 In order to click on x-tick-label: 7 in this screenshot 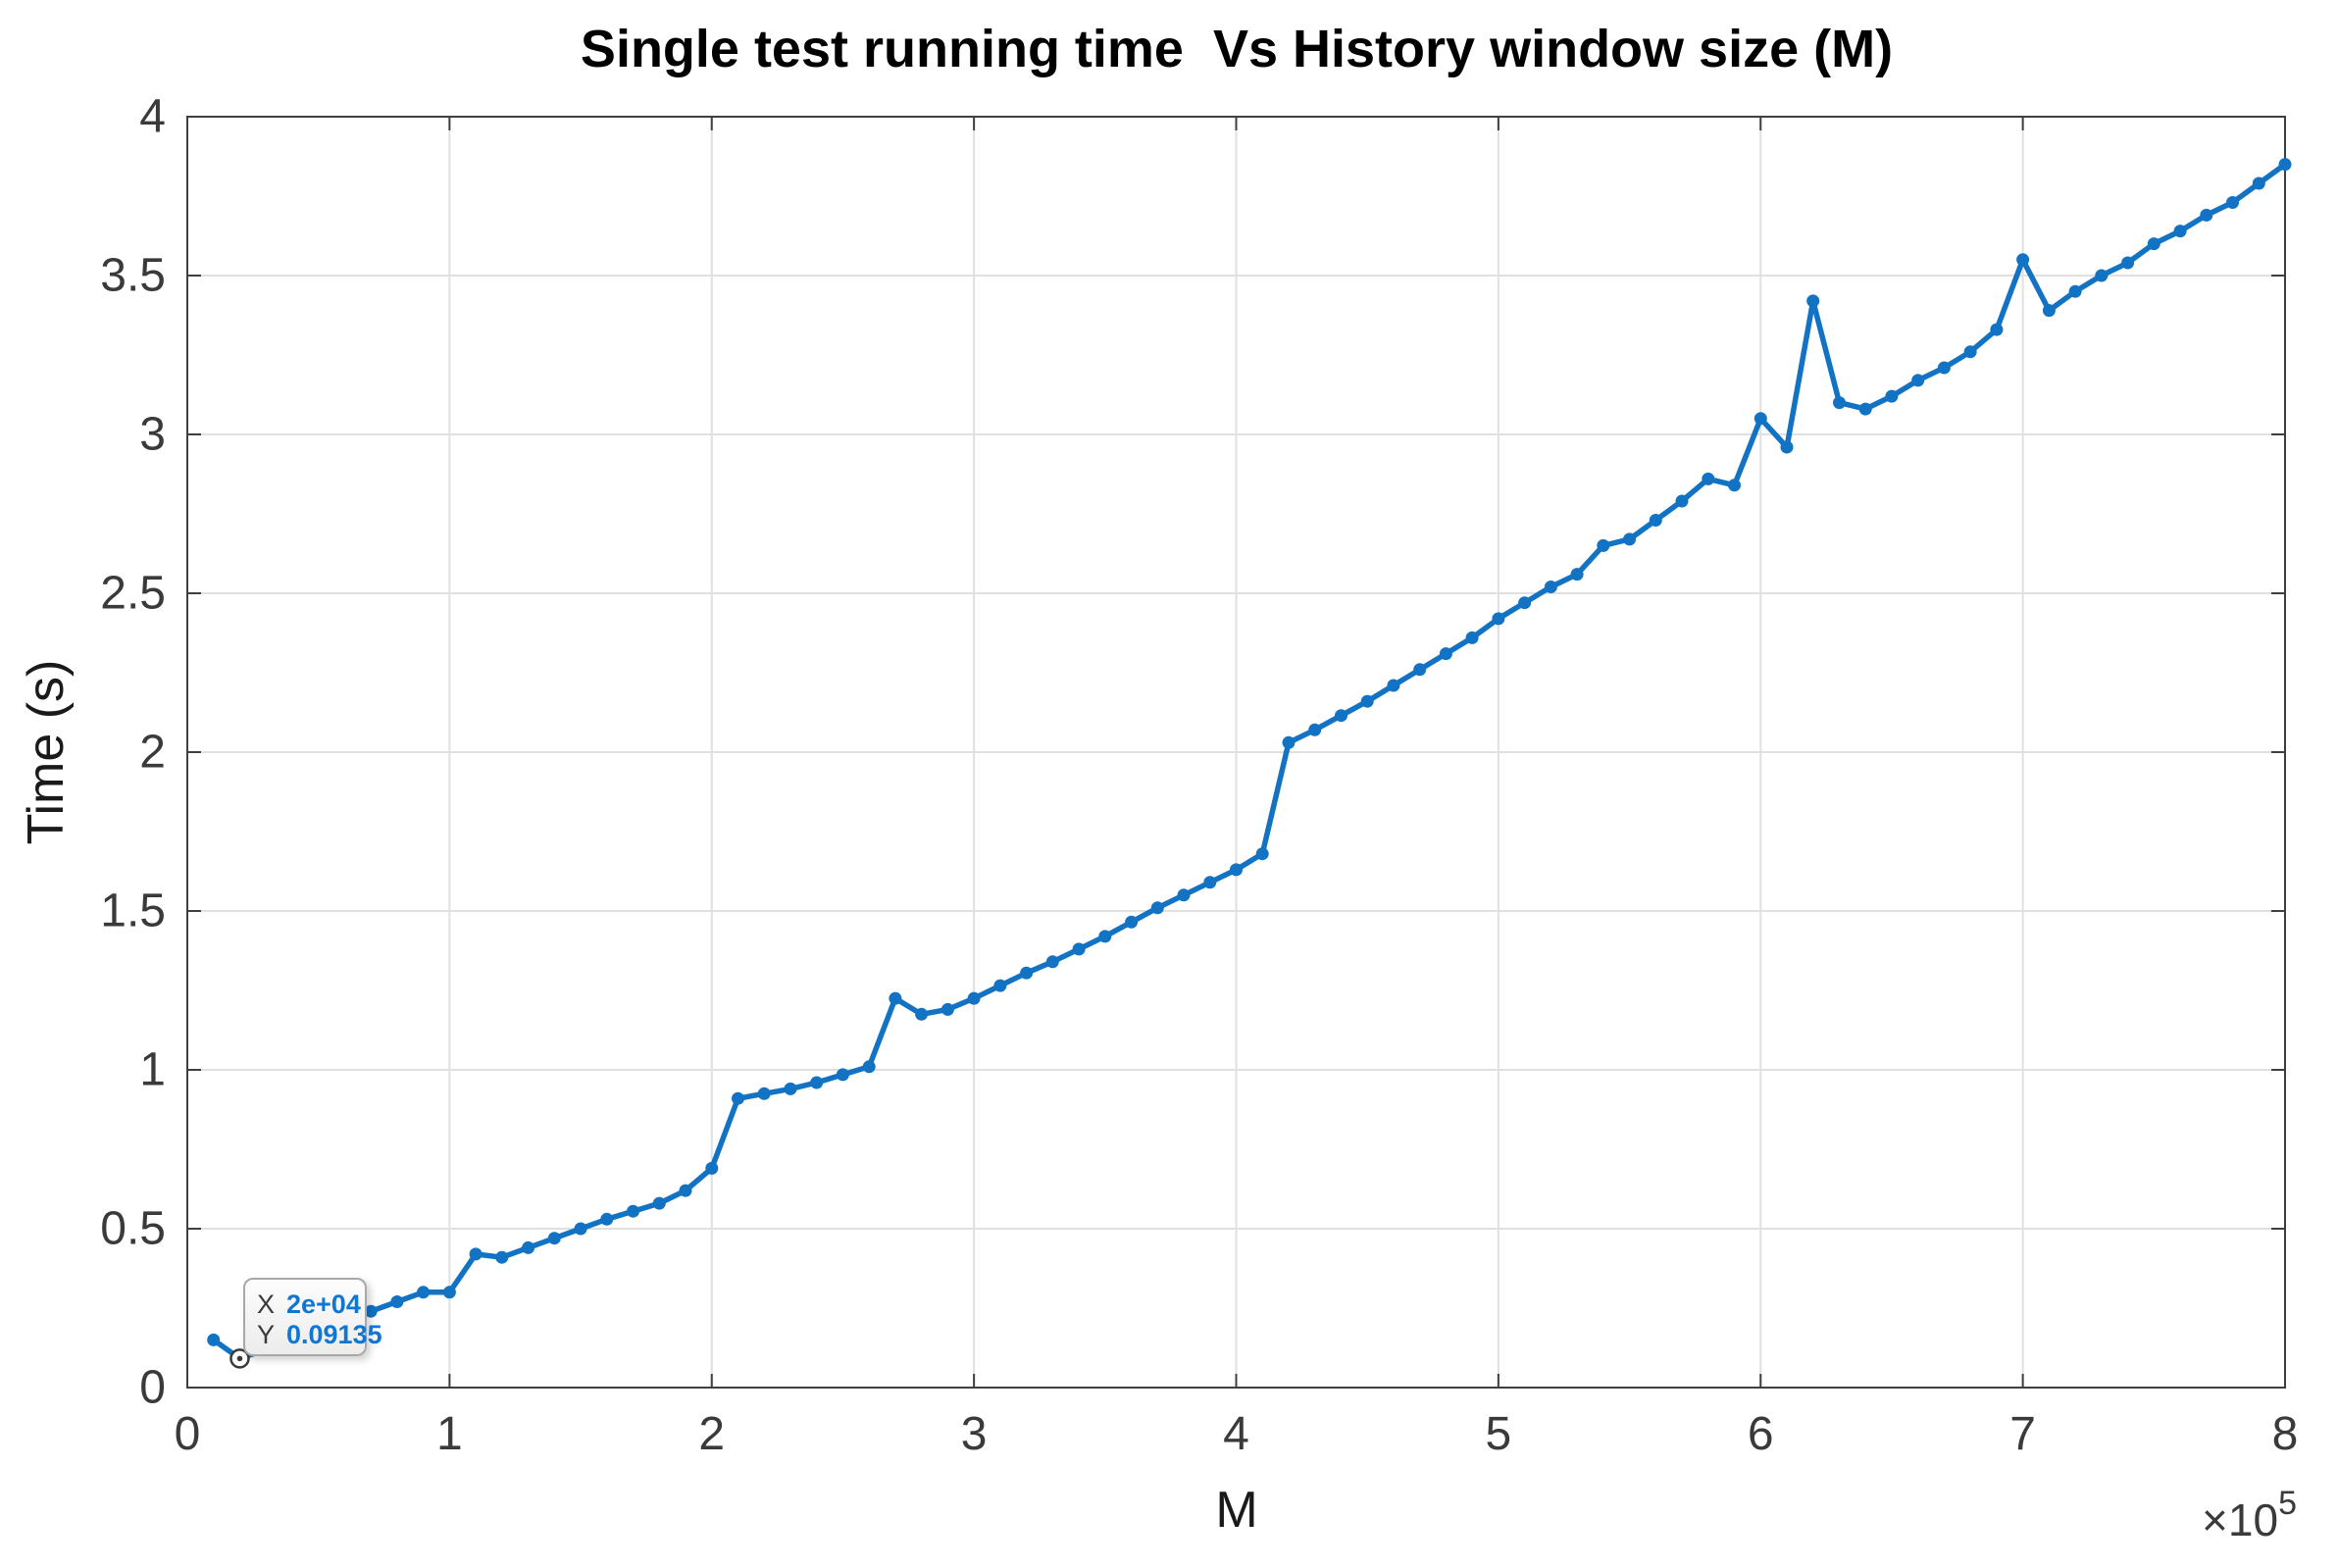, I will do `click(2022, 1434)`.